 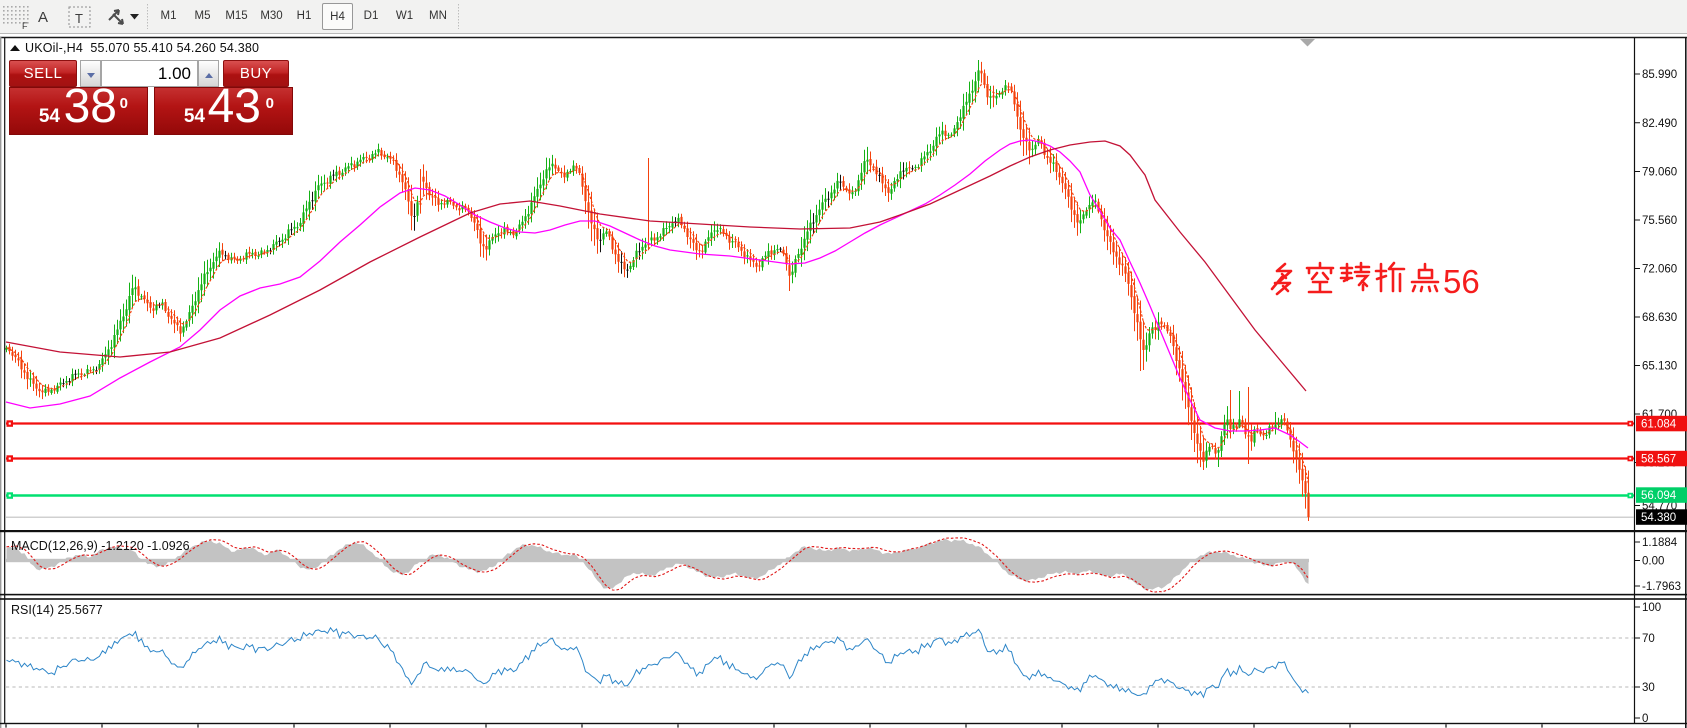 What do you see at coordinates (1659, 124) in the screenshot?
I see `svg-text: 82.490` at bounding box center [1659, 124].